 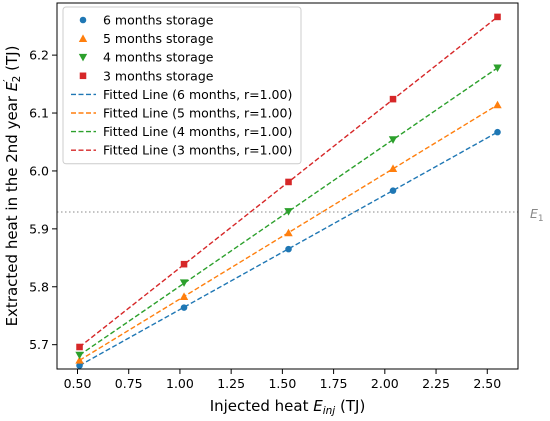 I want to click on reference-label-subscript: 1, so click(x=541, y=219).